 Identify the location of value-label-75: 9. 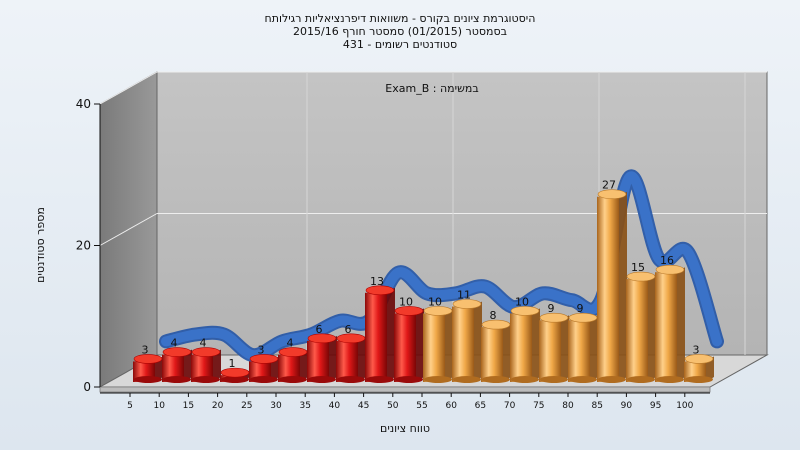
(551, 308).